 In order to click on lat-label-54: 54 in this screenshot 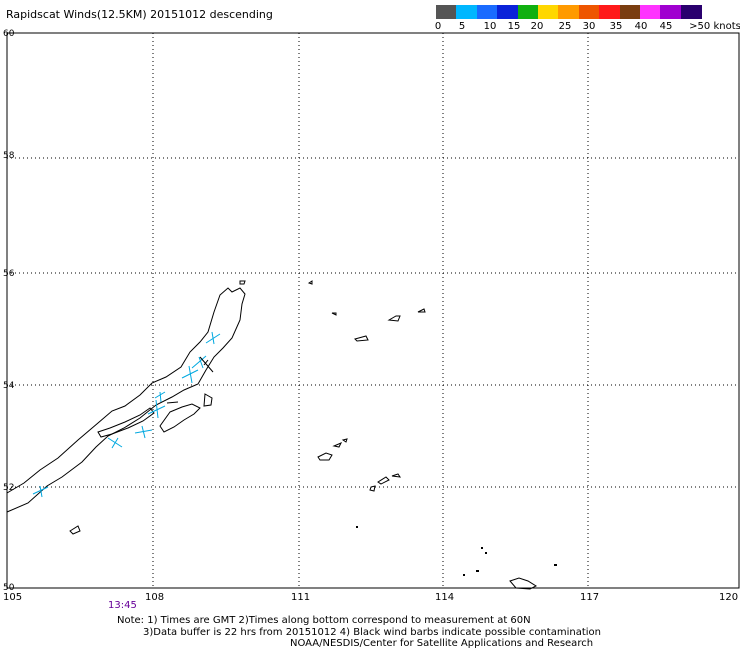, I will do `click(9, 386)`.